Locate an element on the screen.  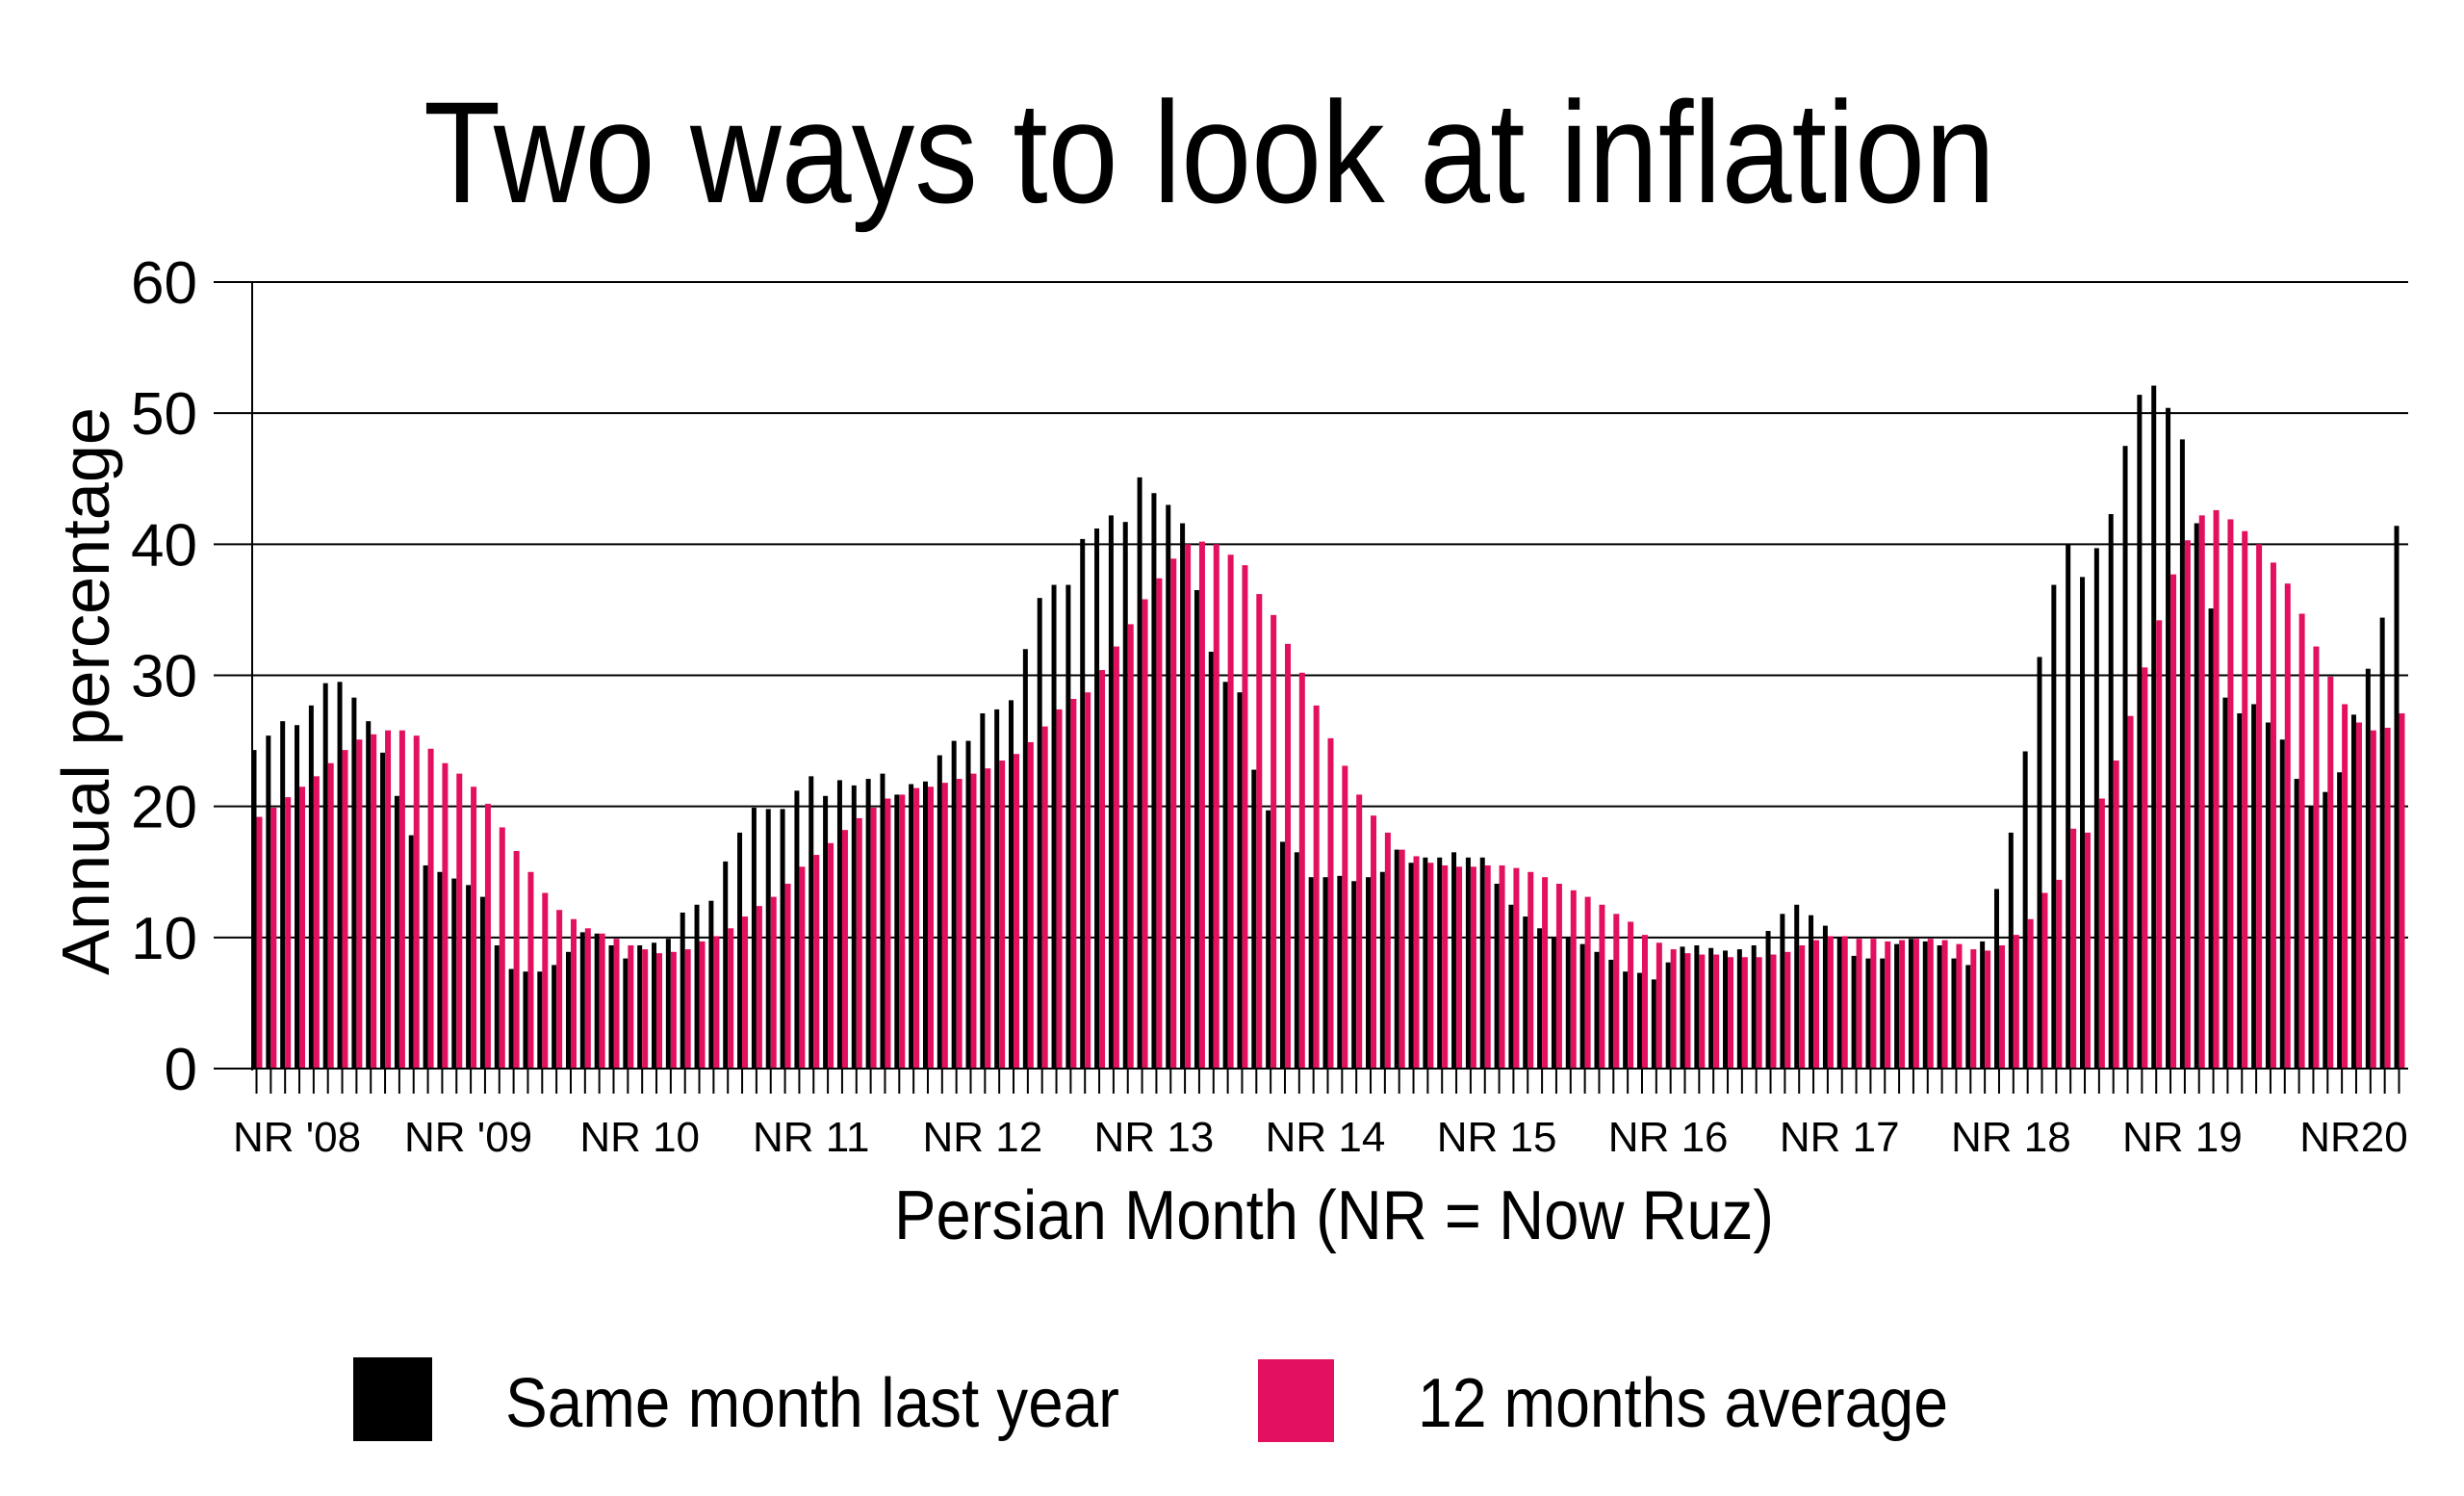
x-tick-label: NR 15 is located at coordinates (1497, 1137).